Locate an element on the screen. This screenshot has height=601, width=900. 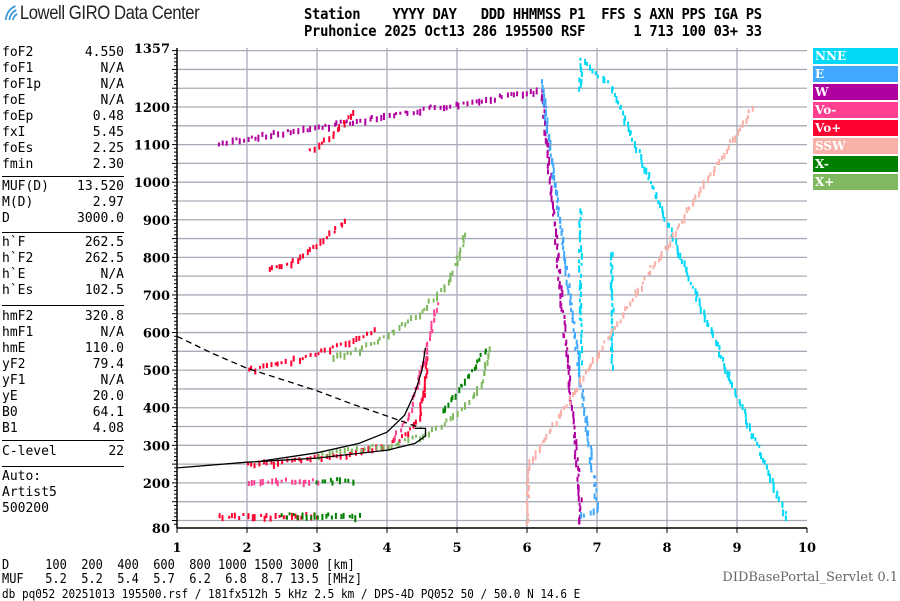
legend-item: Vo+ is located at coordinates (855, 128).